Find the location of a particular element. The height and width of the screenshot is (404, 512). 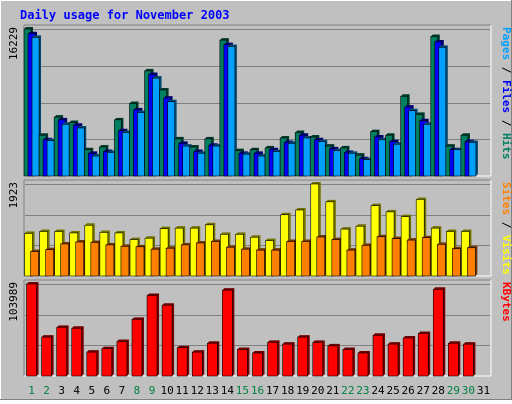

x-tick-label-day-25: 25 is located at coordinates (392, 390).